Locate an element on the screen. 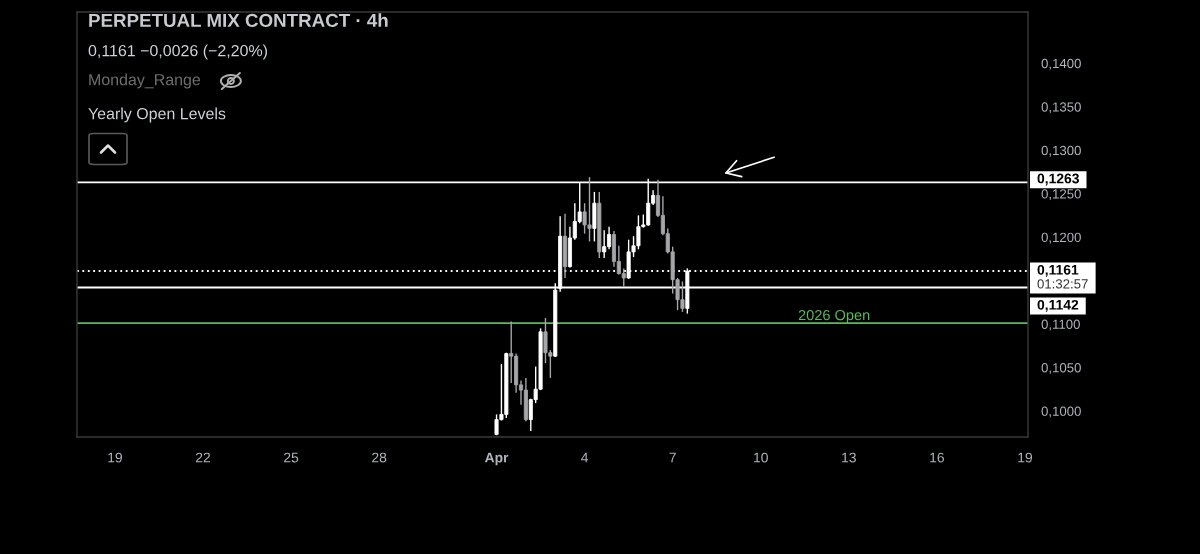 This screenshot has width=1200, height=554. annotation: 2026 Open is located at coordinates (834, 316).